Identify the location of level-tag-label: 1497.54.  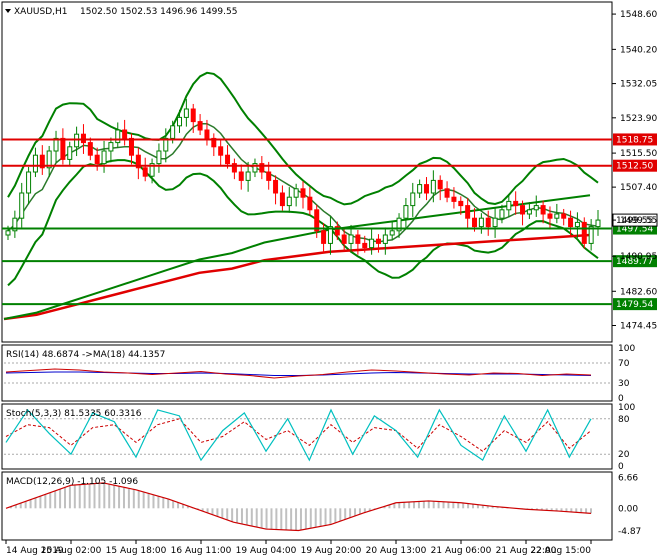
(634, 230).